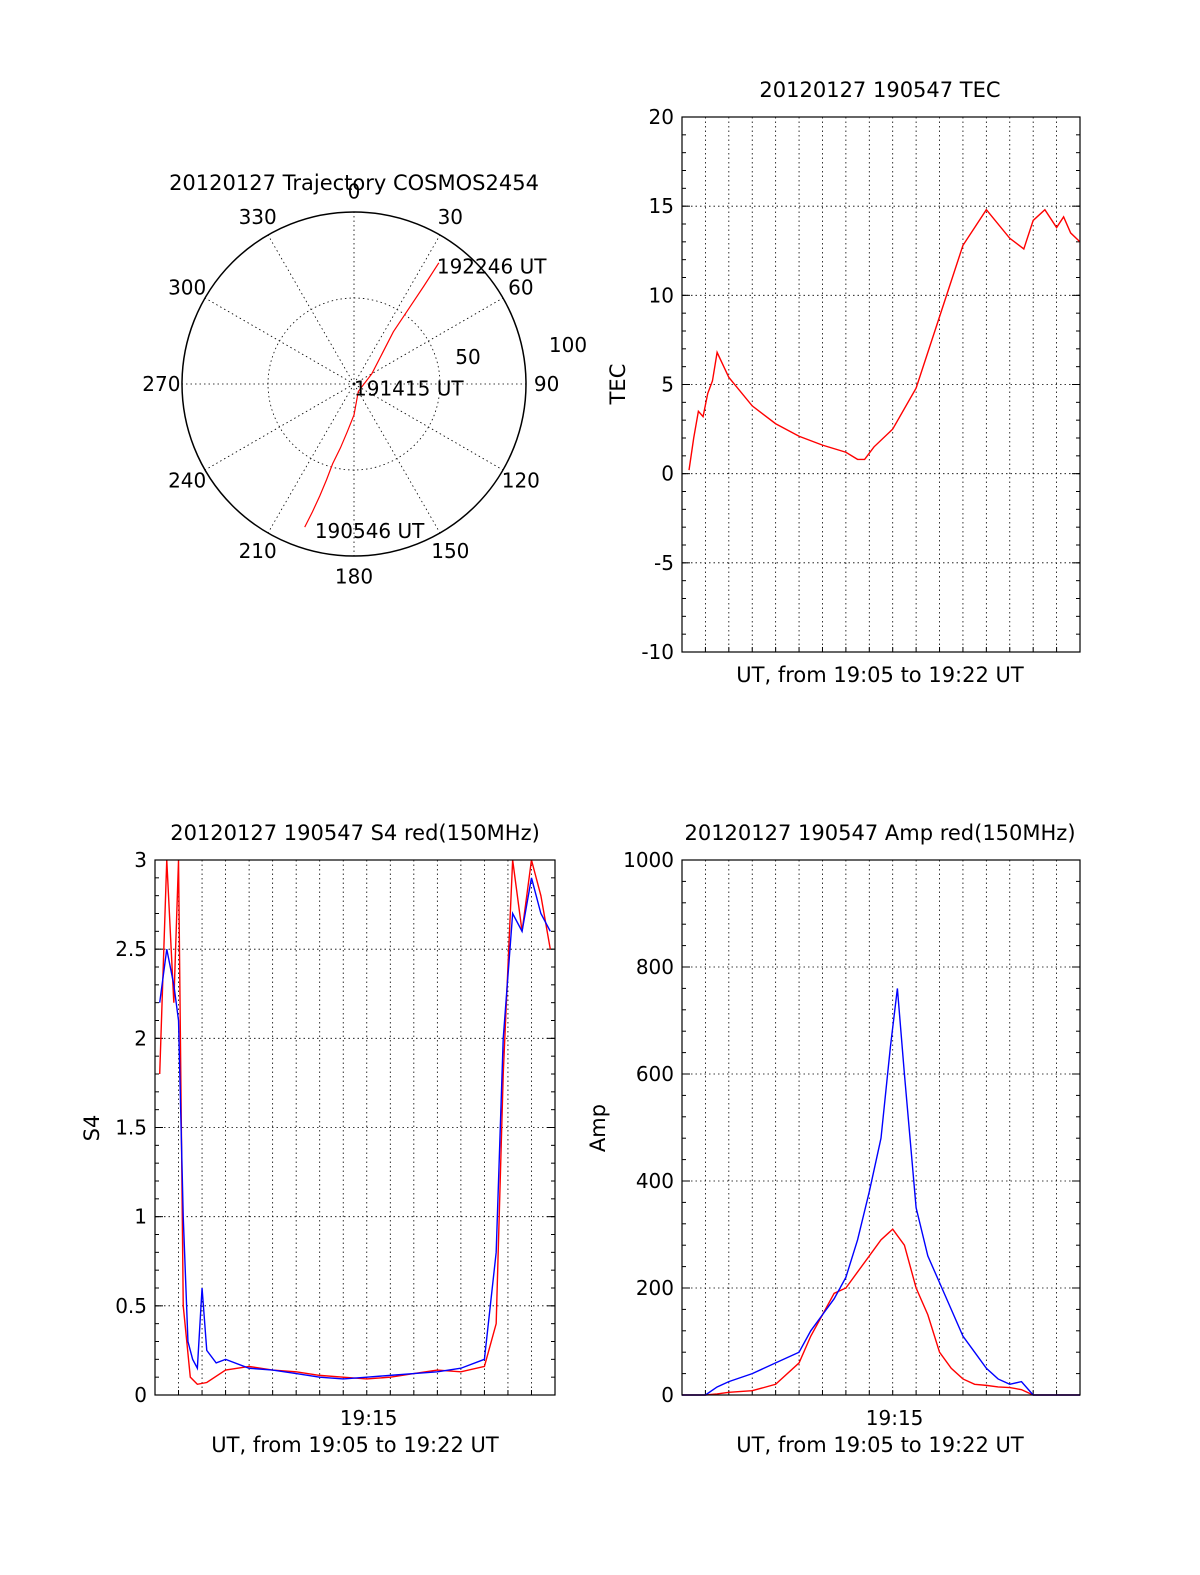 This screenshot has width=1200, height=1575. I want to click on polar-angle-labels: 0 30 60 90 120 150 180 210 240 270 300 330 50 100, so click(364, 383).